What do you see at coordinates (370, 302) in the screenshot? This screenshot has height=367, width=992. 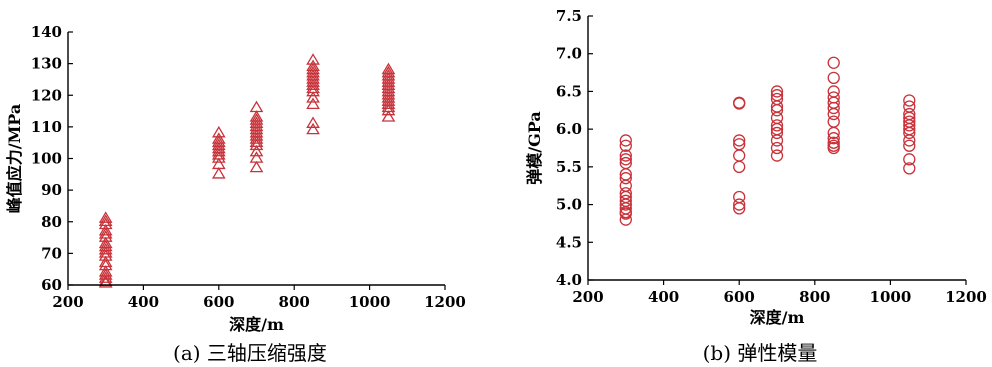 I see `panel-a-x-tick-label: 1000` at bounding box center [370, 302].